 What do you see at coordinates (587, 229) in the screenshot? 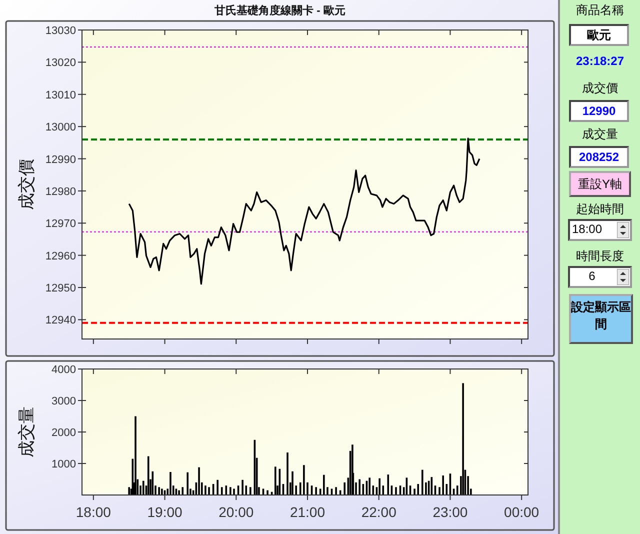
I see `text: 18:00` at bounding box center [587, 229].